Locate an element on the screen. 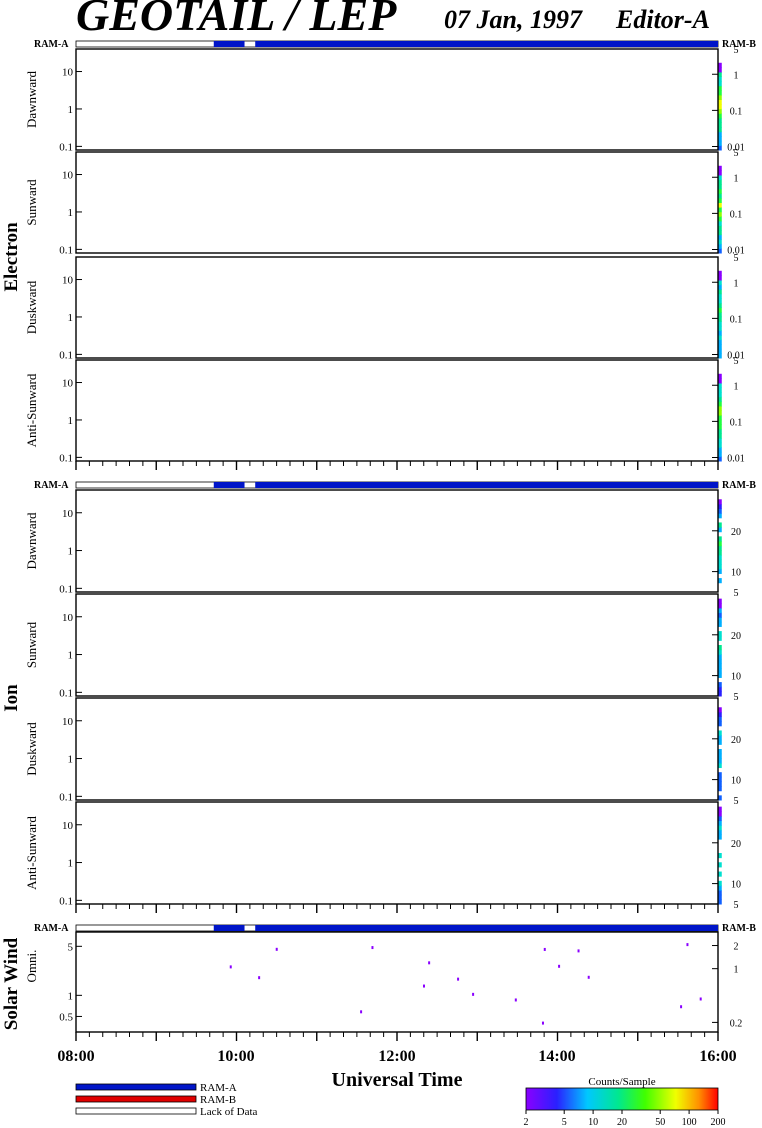 The height and width of the screenshot is (1128, 762). species-label-electron: Electron is located at coordinates (11, 257).